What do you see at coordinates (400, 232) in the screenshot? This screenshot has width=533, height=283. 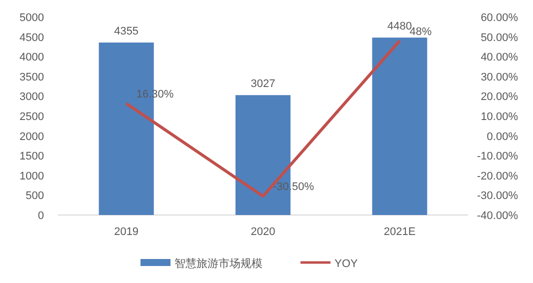 I see `x-tick-label: 2021E` at bounding box center [400, 232].